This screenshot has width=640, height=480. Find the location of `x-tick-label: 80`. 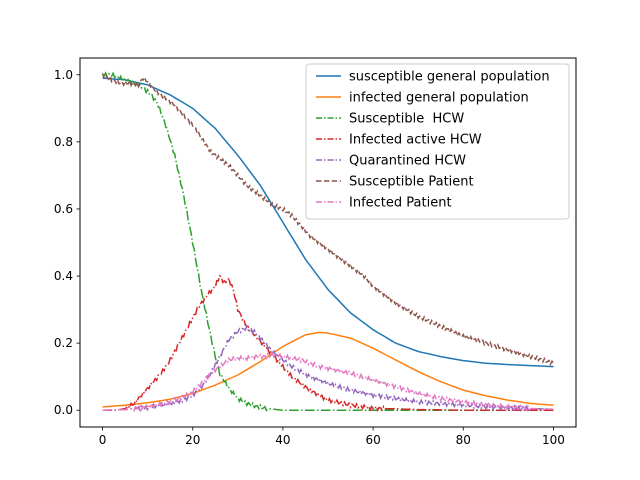

x-tick-label: 80 is located at coordinates (463, 440).